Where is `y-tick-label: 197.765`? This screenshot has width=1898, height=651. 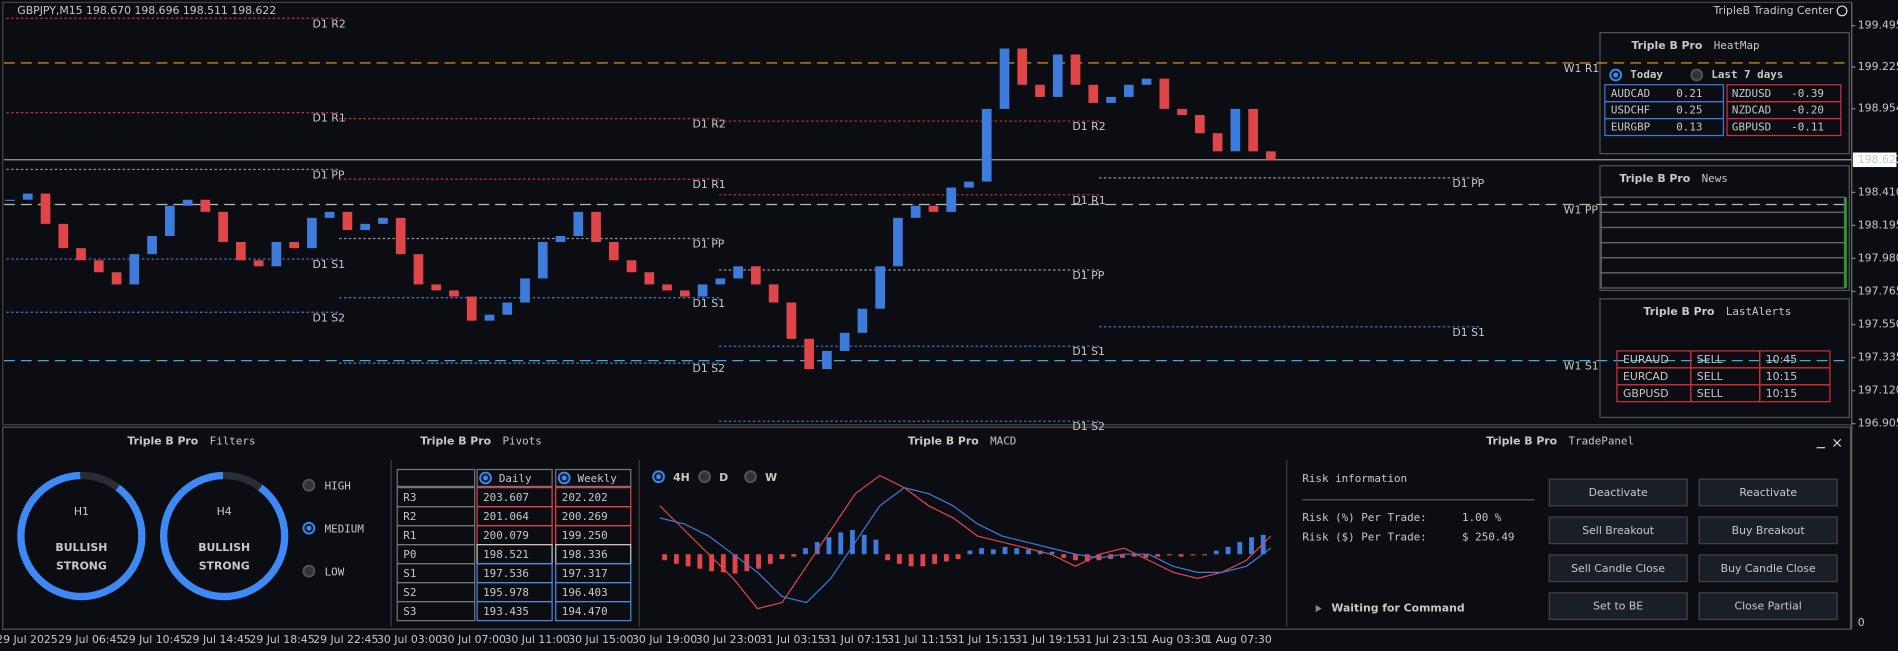
y-tick-label: 197.765 is located at coordinates (1878, 290).